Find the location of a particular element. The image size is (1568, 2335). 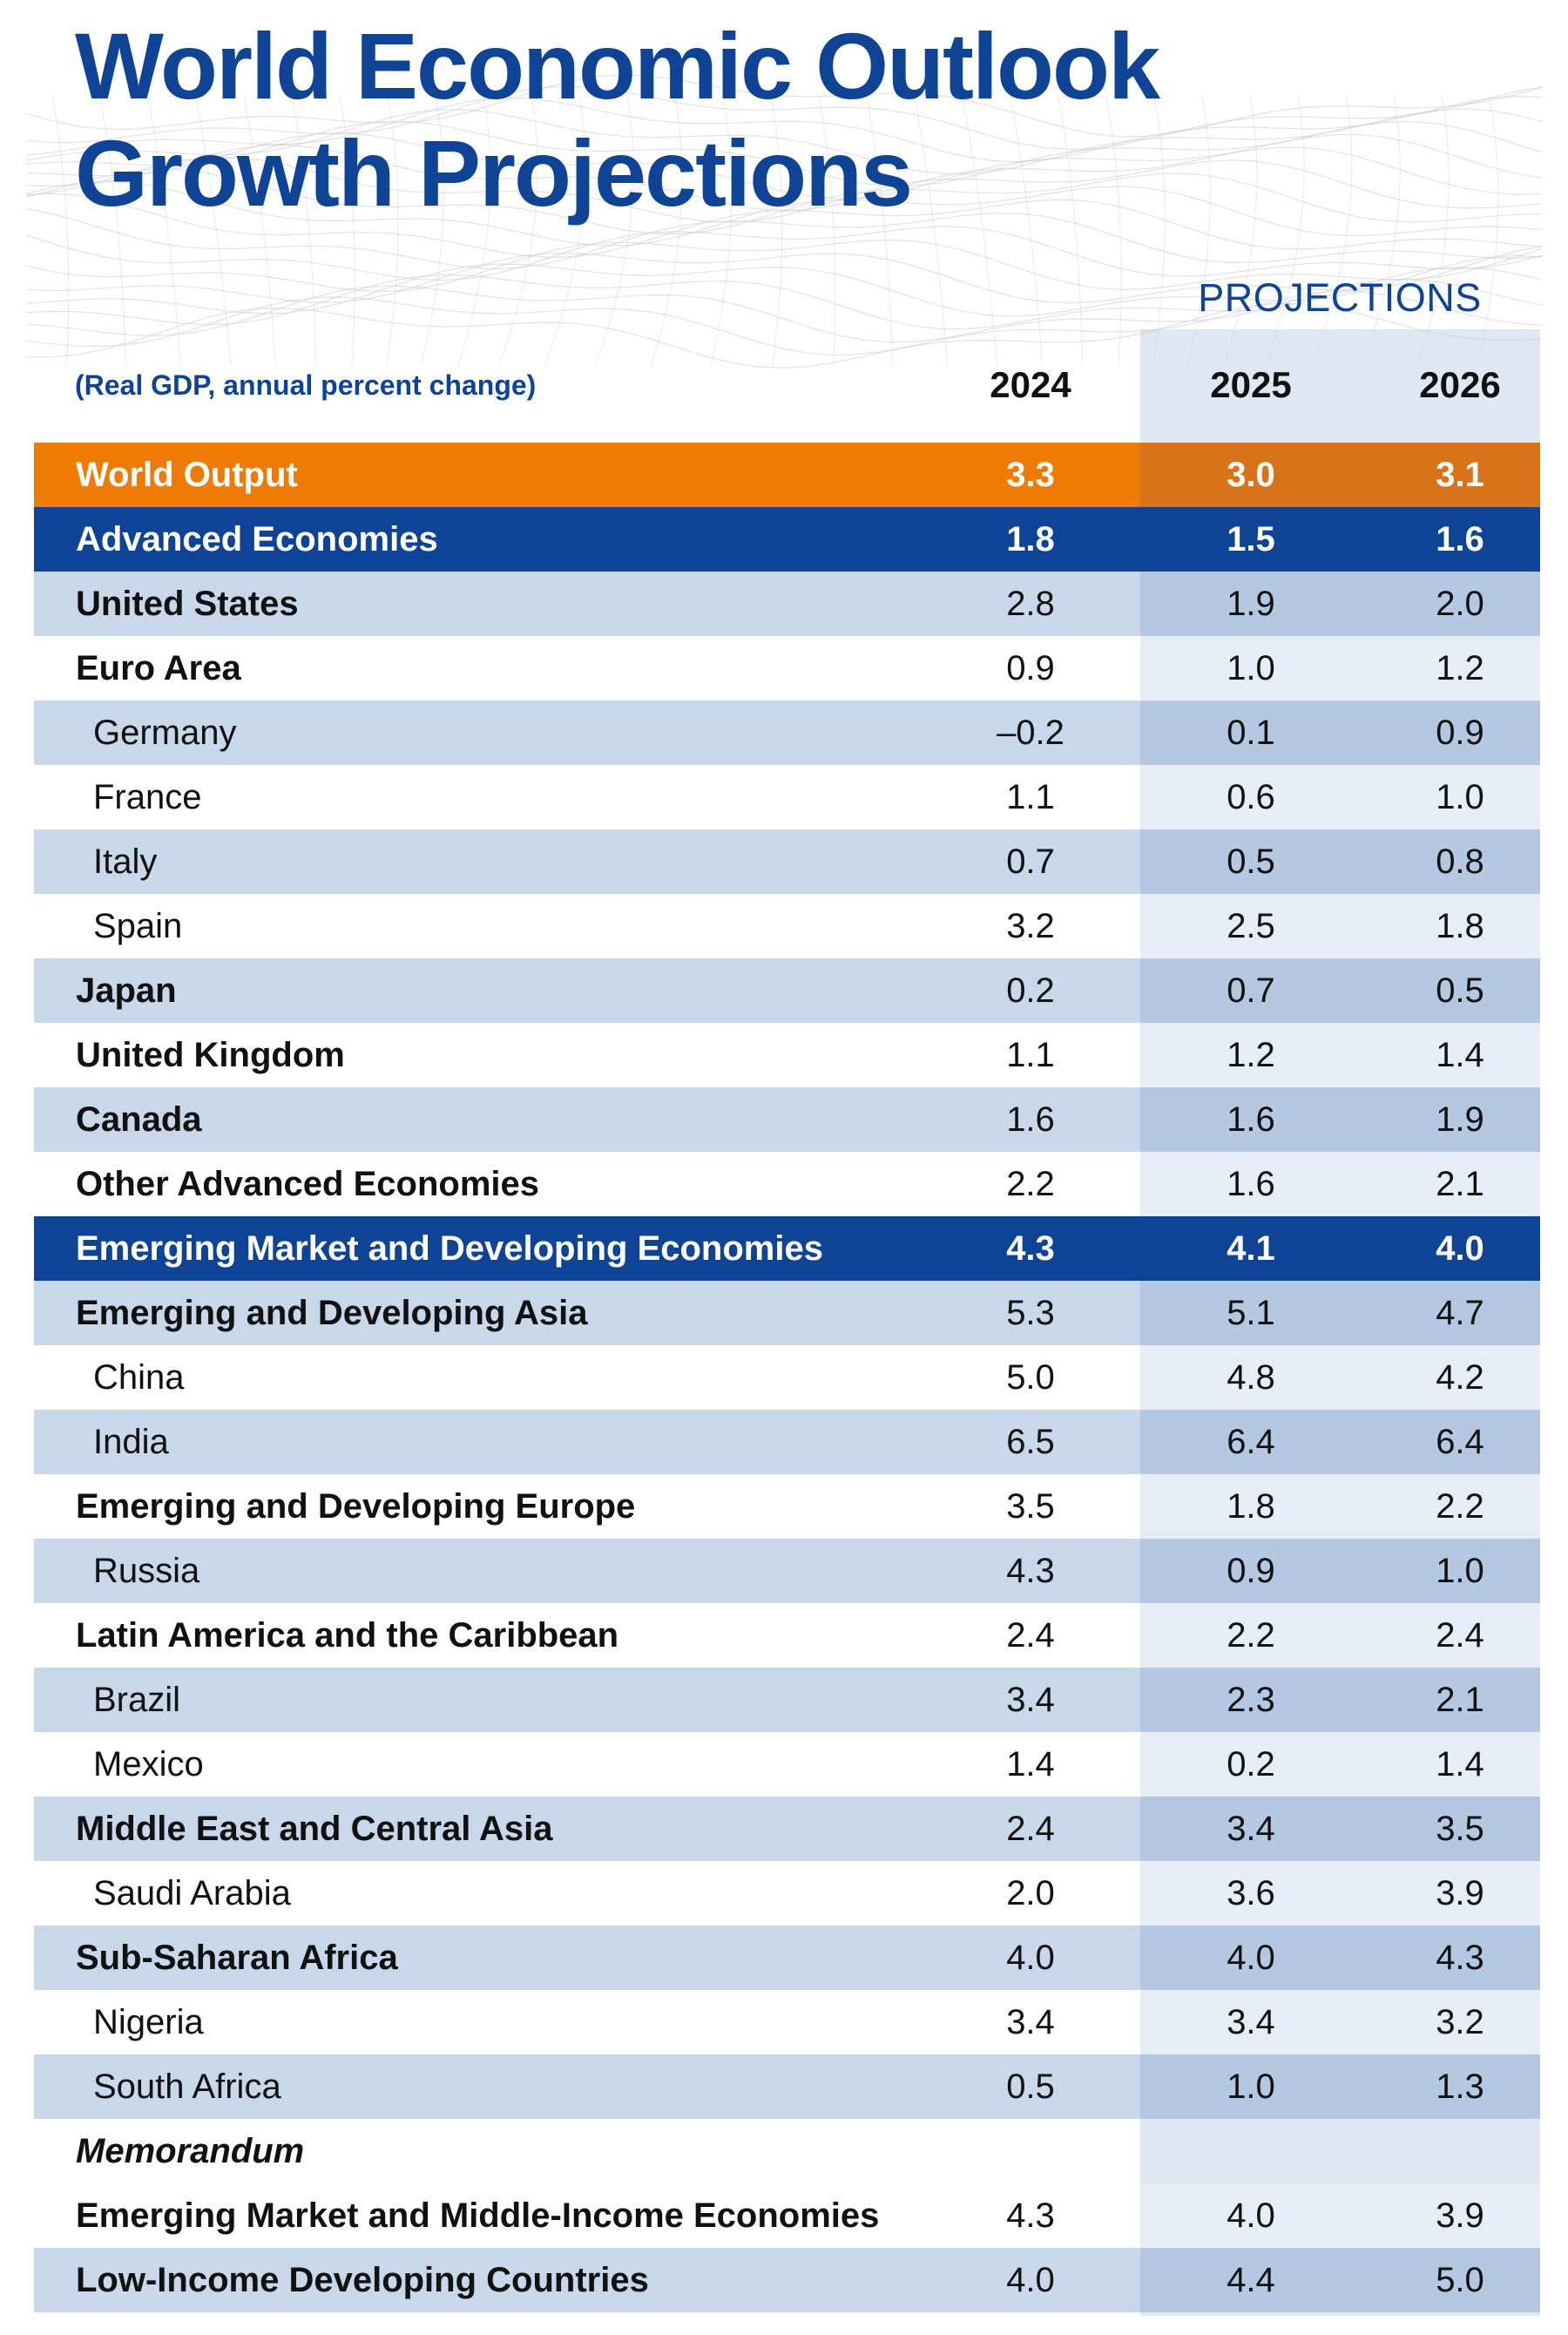

value-cell-2026: 0.8 is located at coordinates (1460, 862).